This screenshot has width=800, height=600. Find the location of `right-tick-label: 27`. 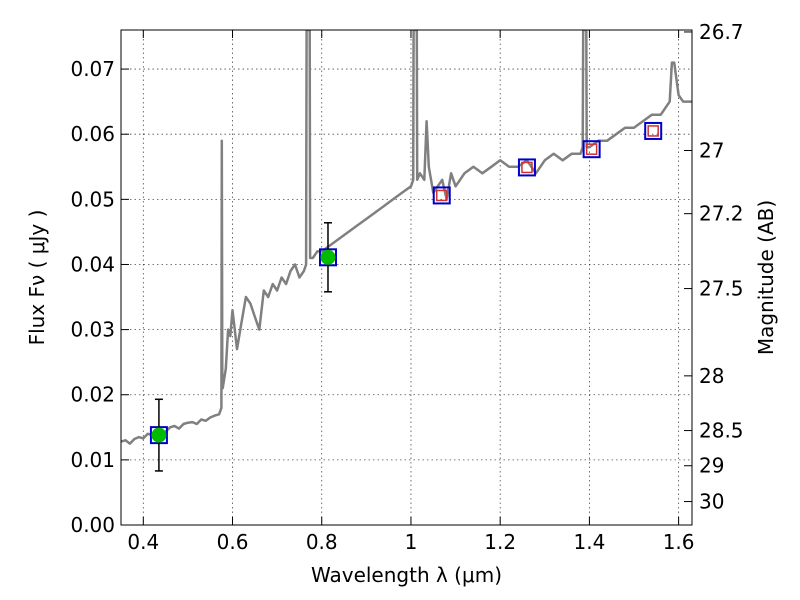

right-tick-label: 27 is located at coordinates (711, 150).